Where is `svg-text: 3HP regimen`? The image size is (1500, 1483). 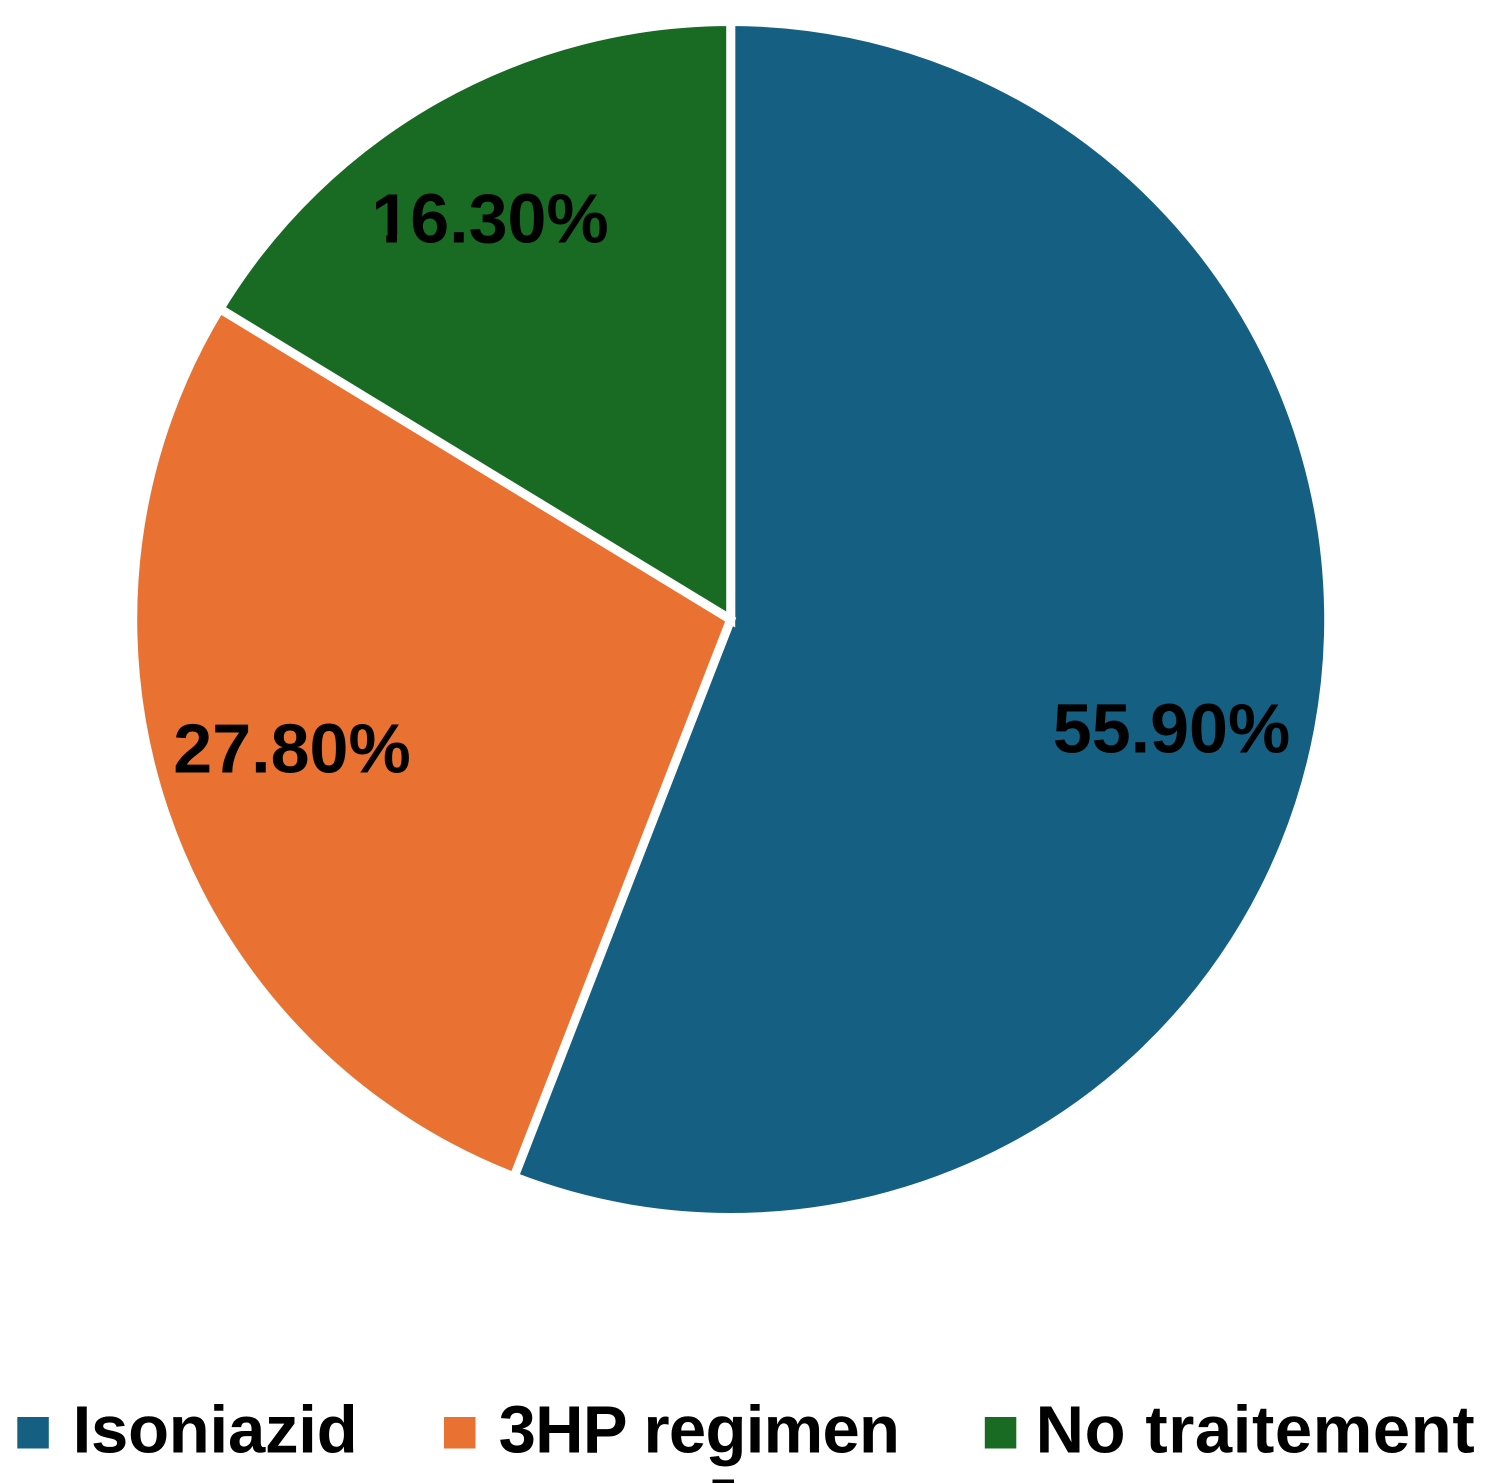 svg-text: 3HP regimen is located at coordinates (699, 1430).